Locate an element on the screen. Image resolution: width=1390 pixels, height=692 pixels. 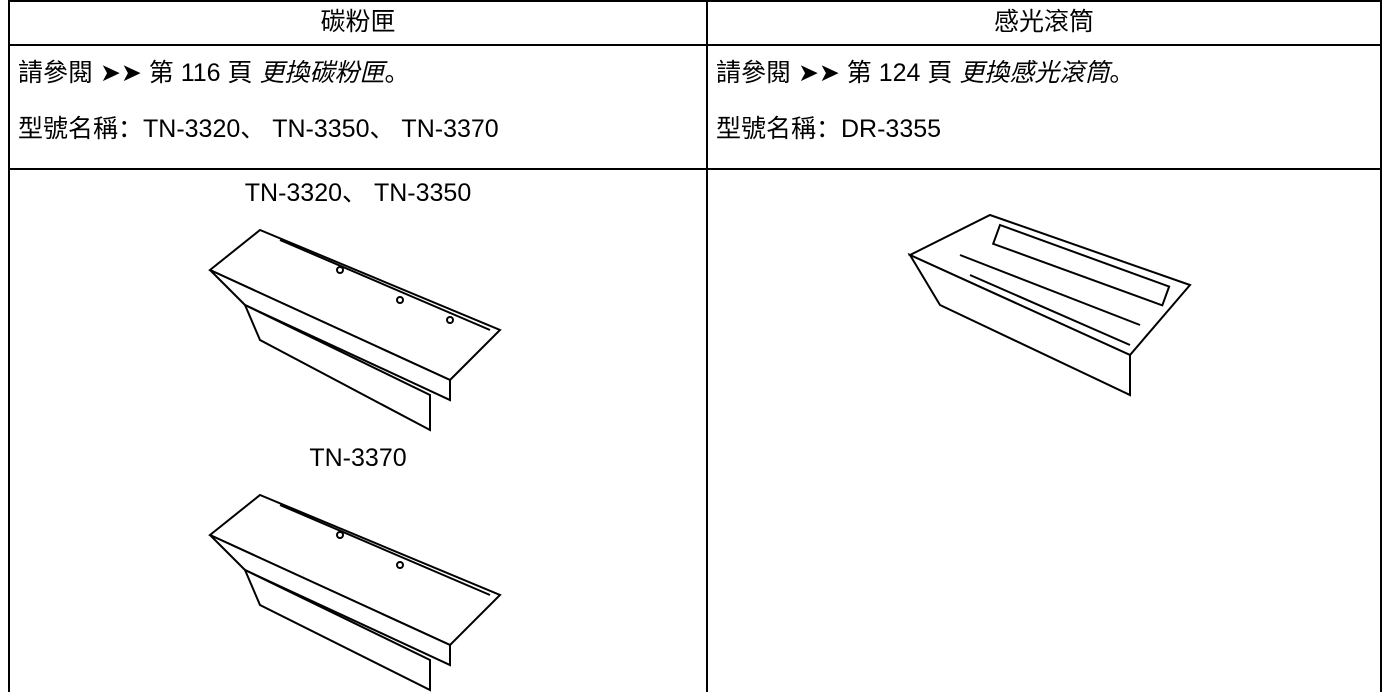
reference: 請參閱 ➤➤ 第 116 頁 更換碳粉匣。 is located at coordinates (214, 73).